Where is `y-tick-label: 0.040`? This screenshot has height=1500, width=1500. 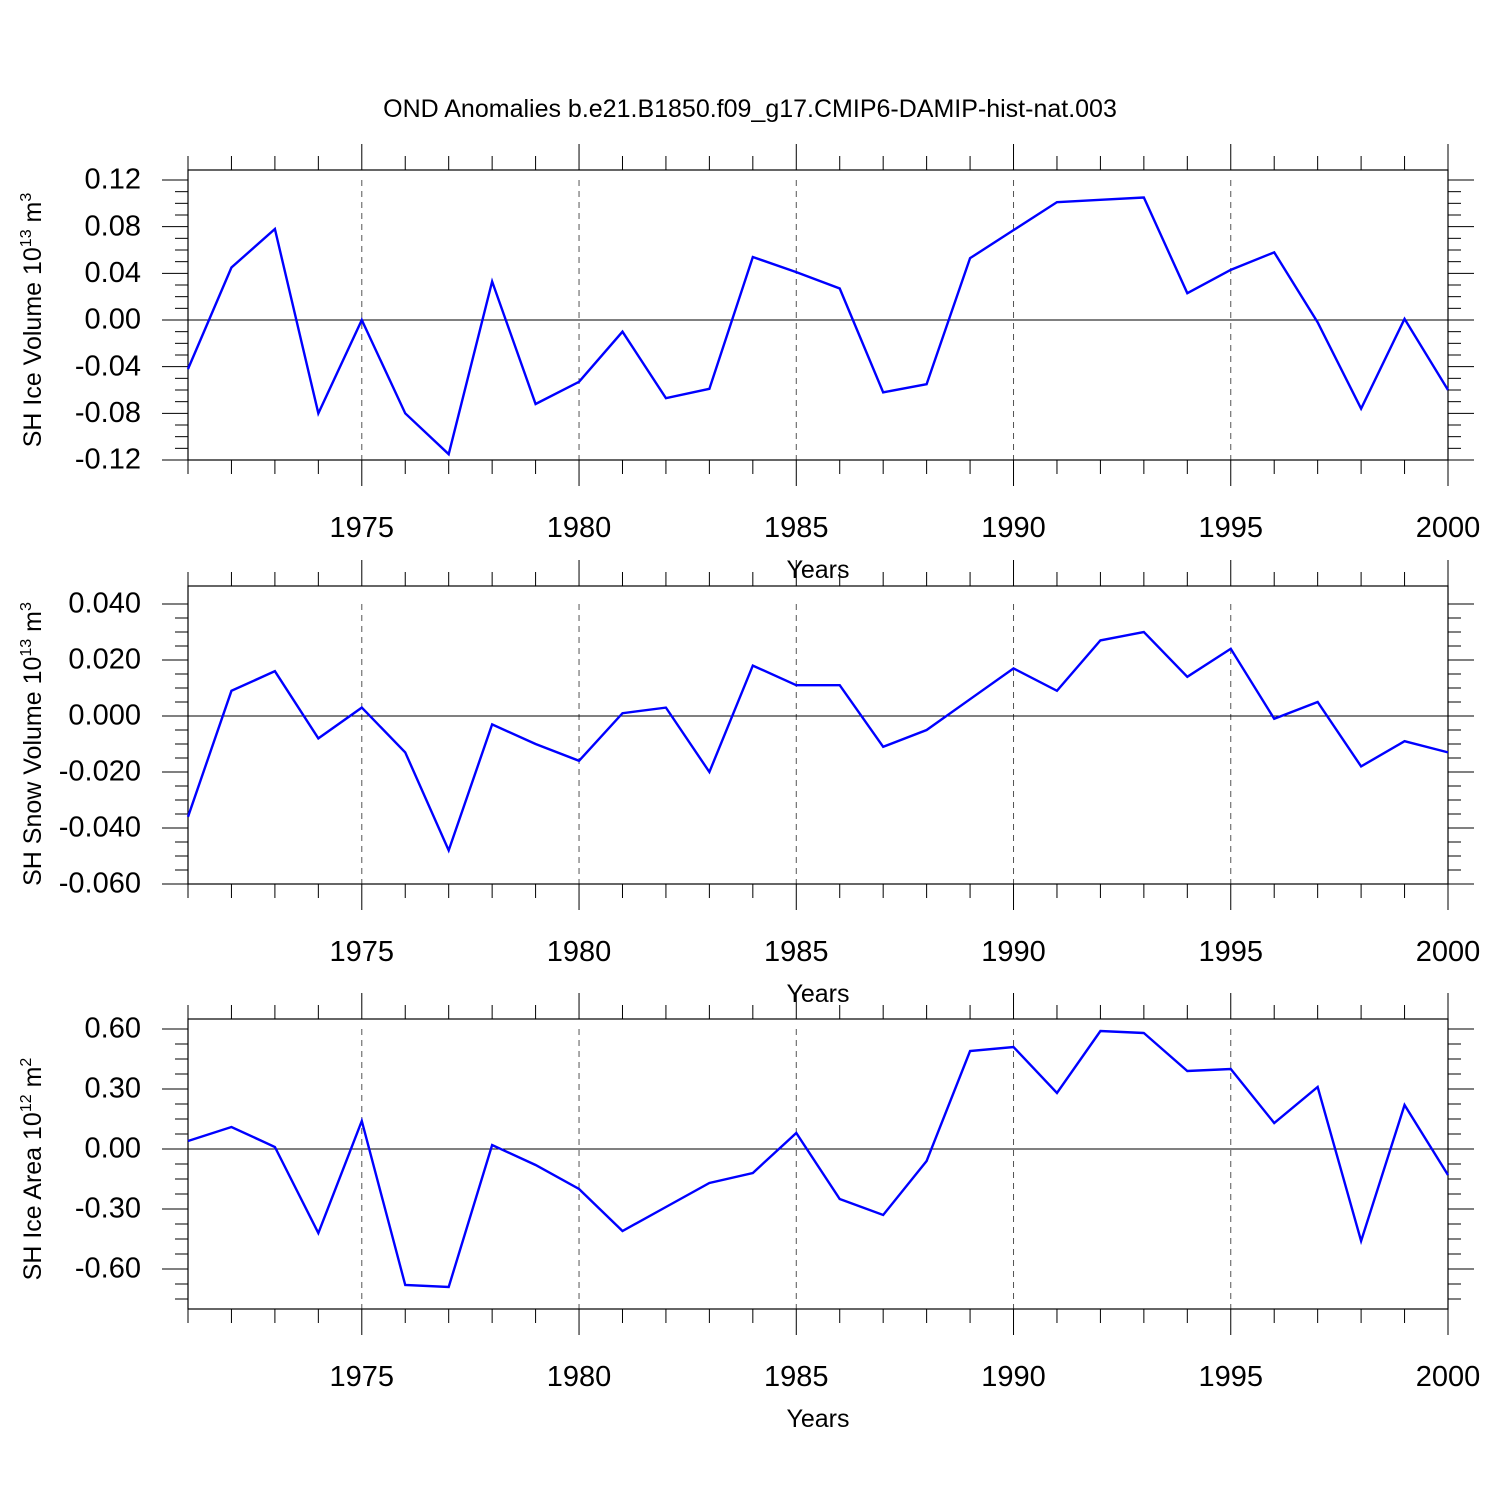
y-tick-label: 0.040 is located at coordinates (104, 604).